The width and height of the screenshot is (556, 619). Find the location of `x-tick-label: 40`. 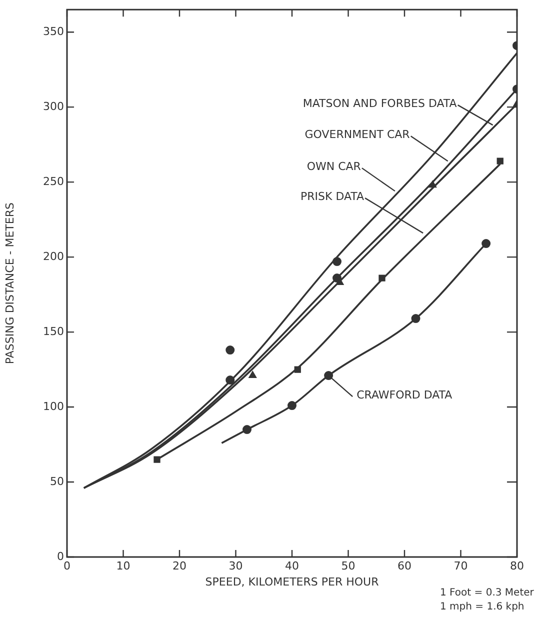

x-tick-label: 40 is located at coordinates (292, 565).